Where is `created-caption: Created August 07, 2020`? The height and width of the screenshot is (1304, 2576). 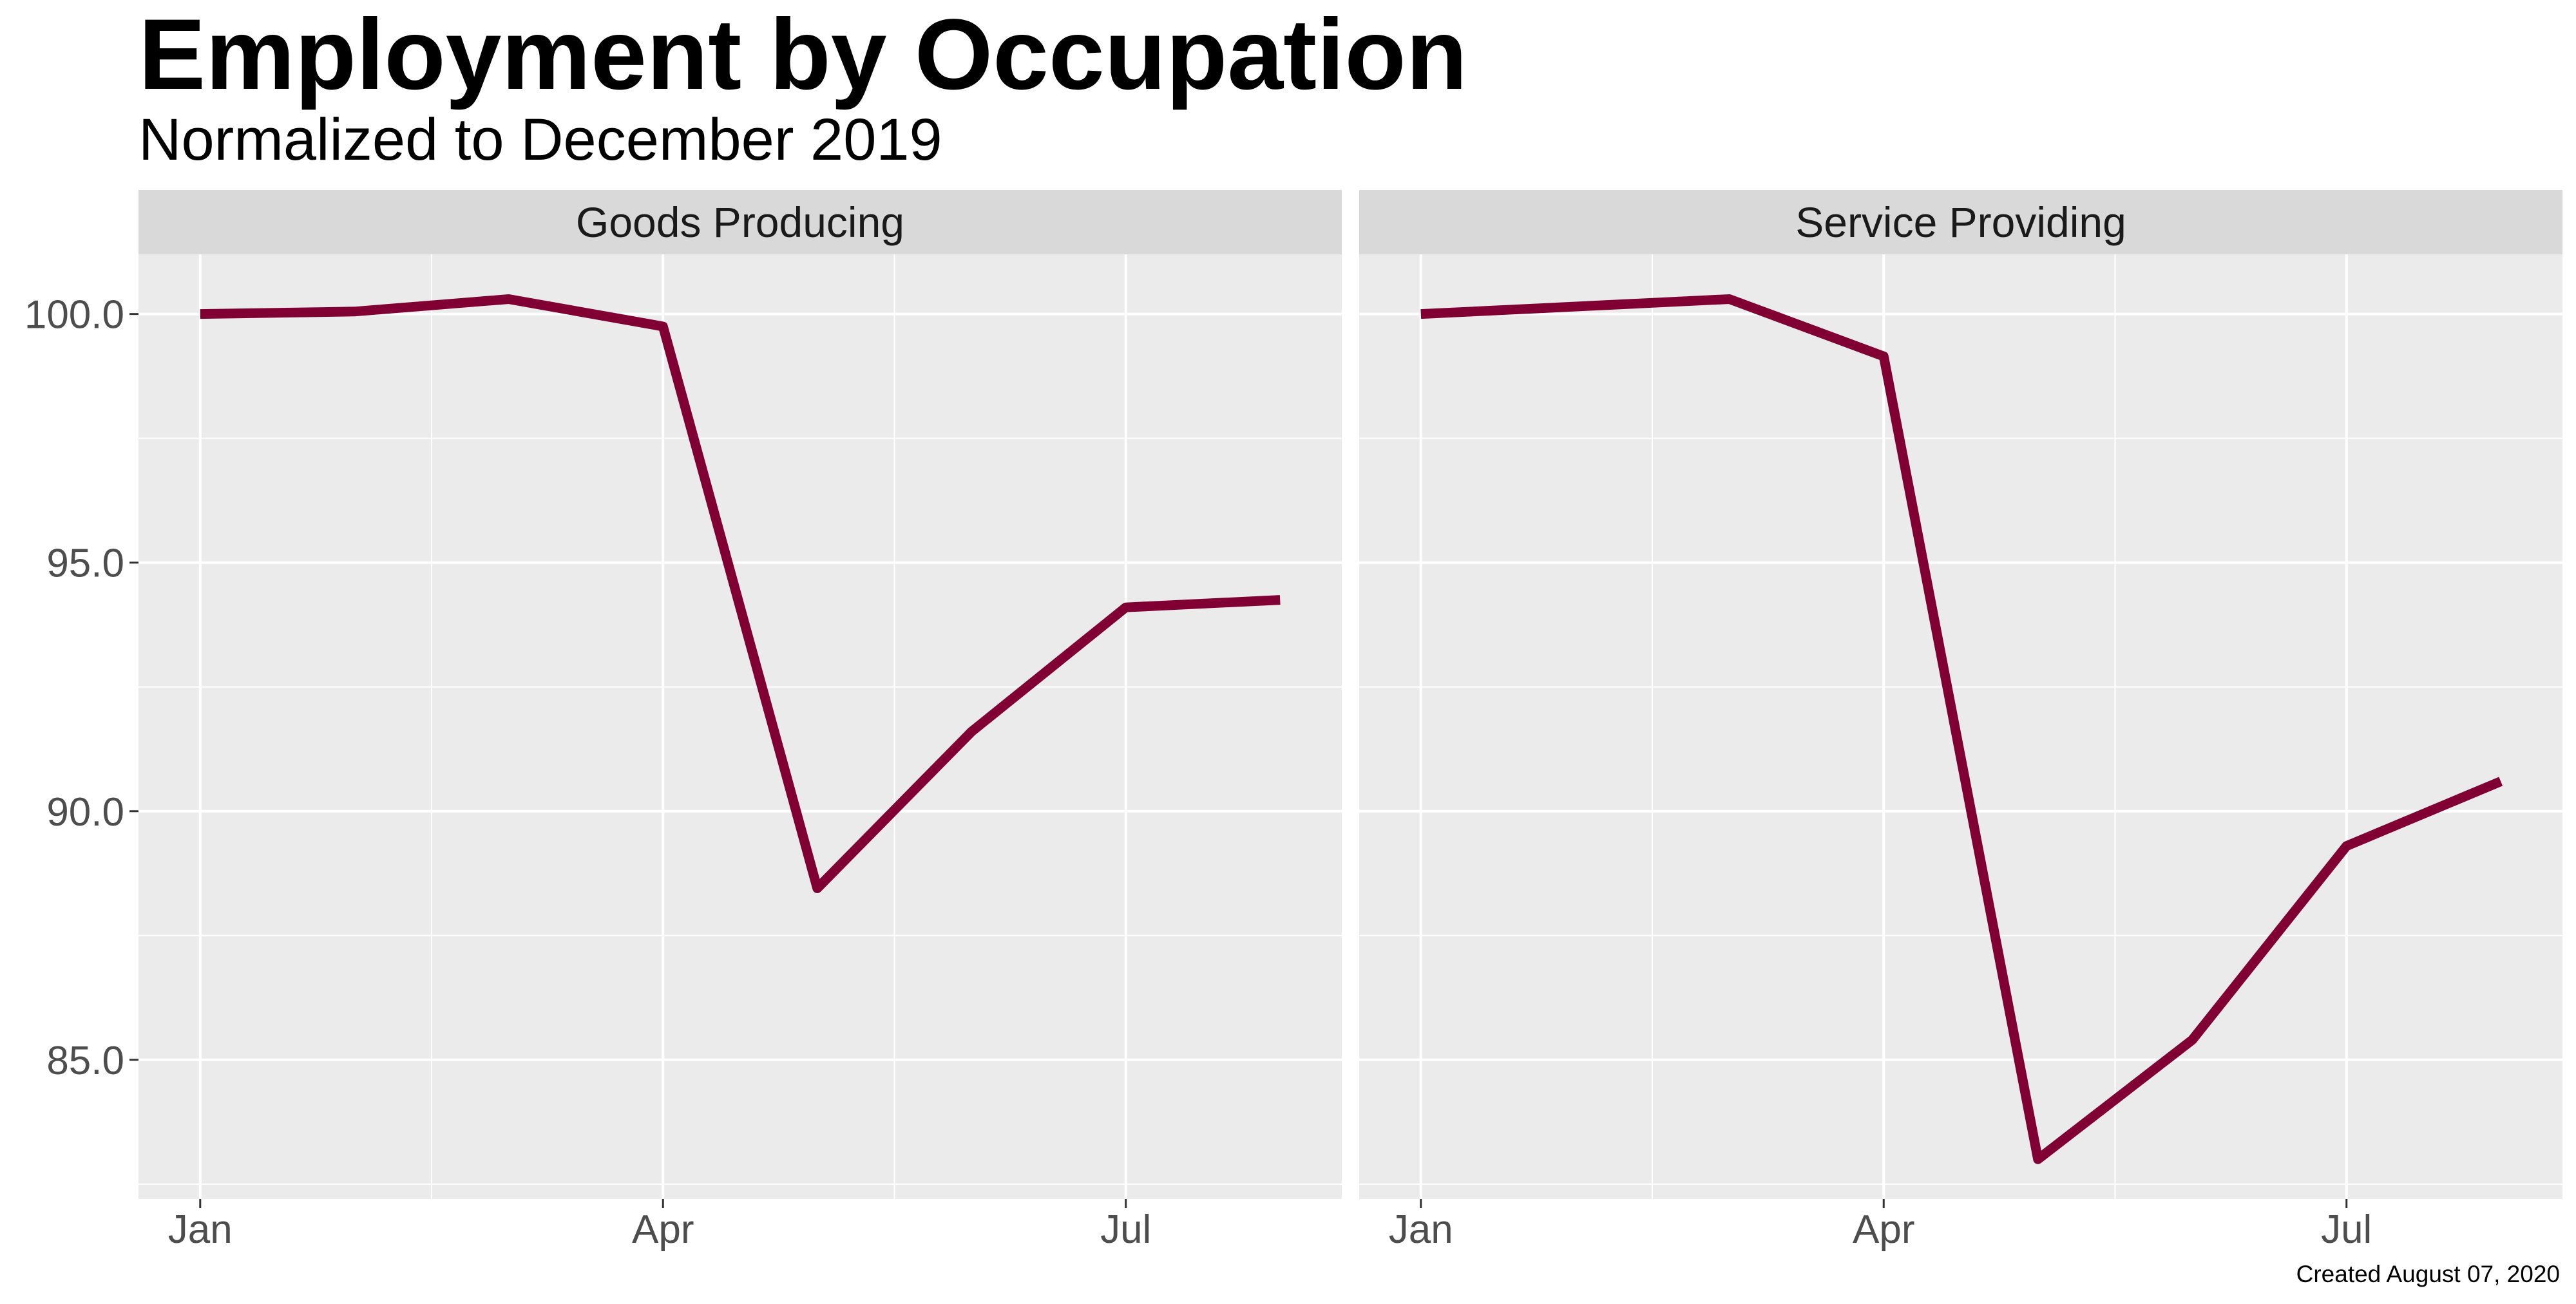 created-caption: Created August 07, 2020 is located at coordinates (2428, 1274).